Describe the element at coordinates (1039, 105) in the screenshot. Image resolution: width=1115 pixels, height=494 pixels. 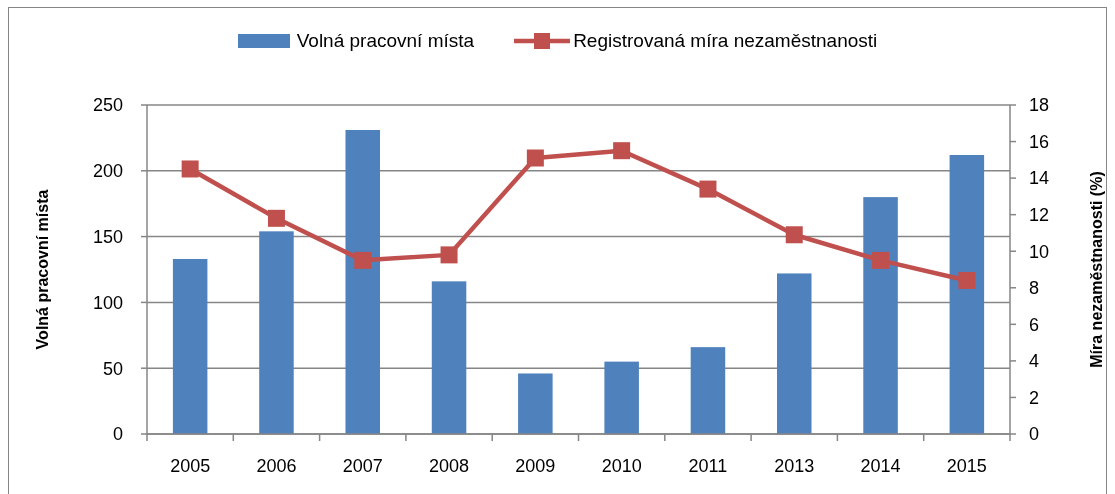
I see `y2-tick-label: 18` at that location.